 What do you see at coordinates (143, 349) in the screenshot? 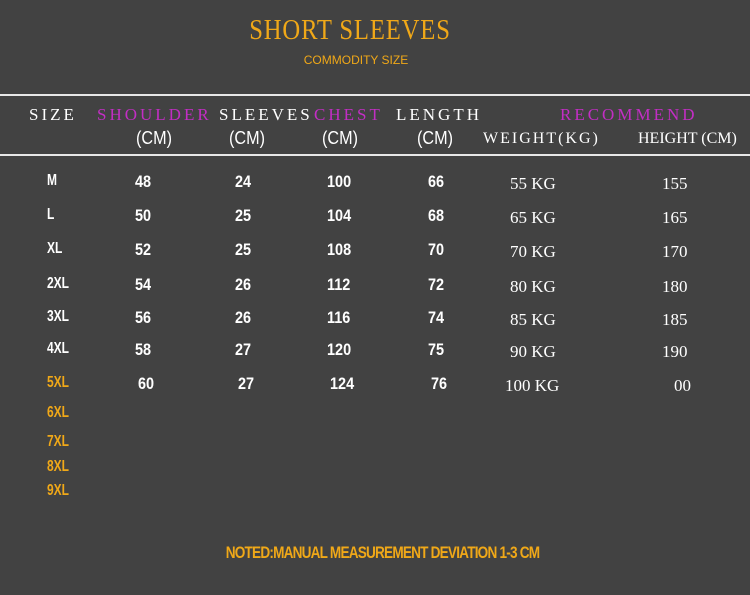
I see `cell-shoulder: 58` at bounding box center [143, 349].